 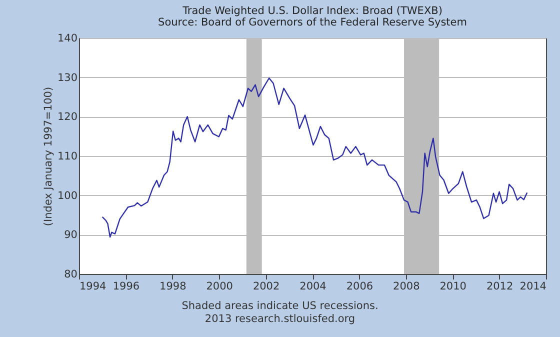 What do you see at coordinates (312, 11) in the screenshot?
I see `chart-title: Trade Weighted U.S. Dollar Index: Broad (TWEXB)` at bounding box center [312, 11].